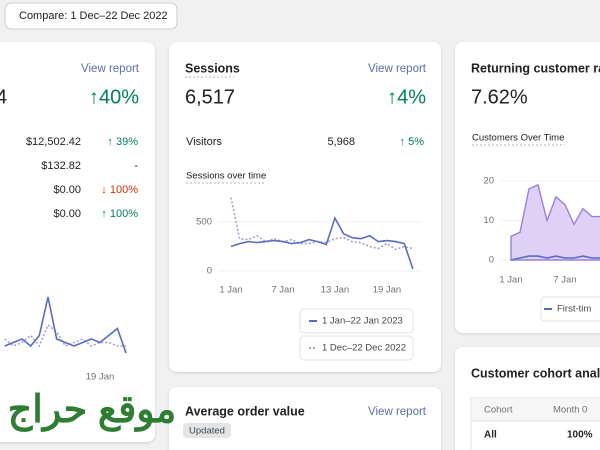 The width and height of the screenshot is (600, 450). Describe the element at coordinates (499, 97) in the screenshot. I see `big-number: 7.62%` at that location.